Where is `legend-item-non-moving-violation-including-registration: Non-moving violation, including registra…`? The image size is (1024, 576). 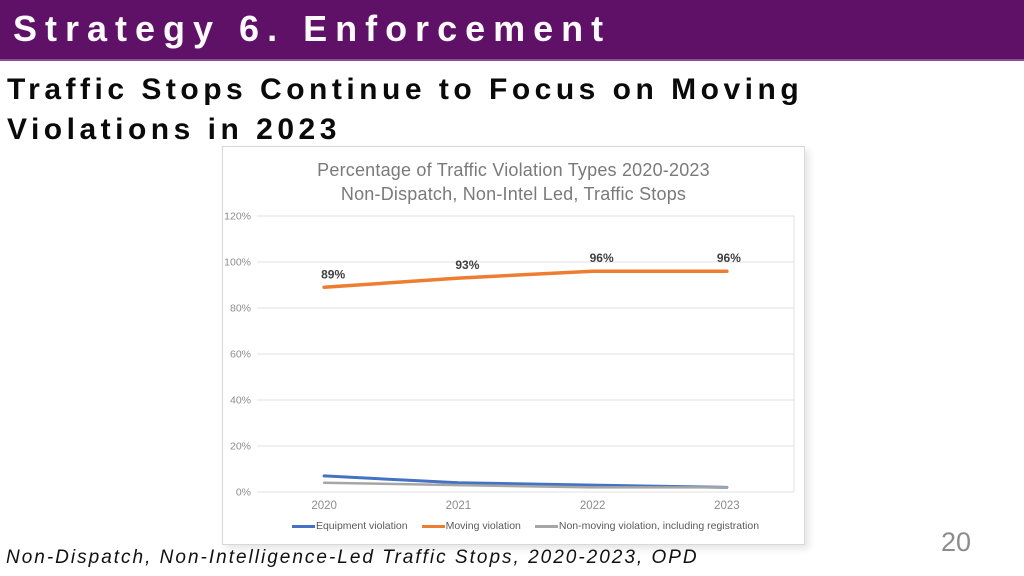 legend-item-non-moving-violation-including-registration: Non-moving violation, including registra… is located at coordinates (647, 526).